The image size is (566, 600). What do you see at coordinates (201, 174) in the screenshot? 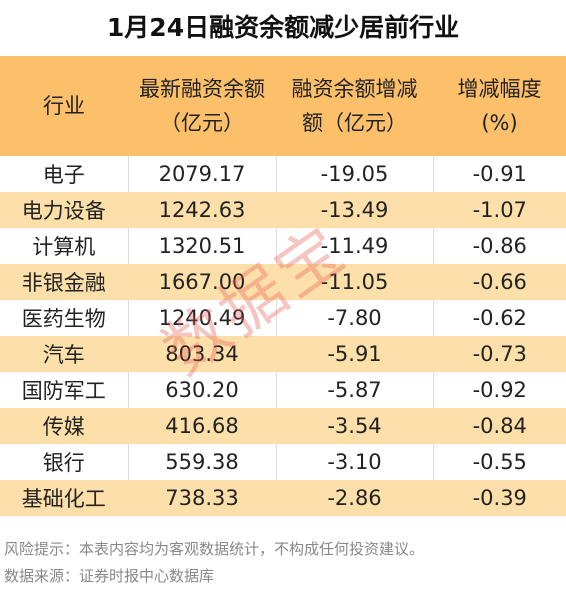
I see `table-cell: 2079.17` at bounding box center [201, 174].